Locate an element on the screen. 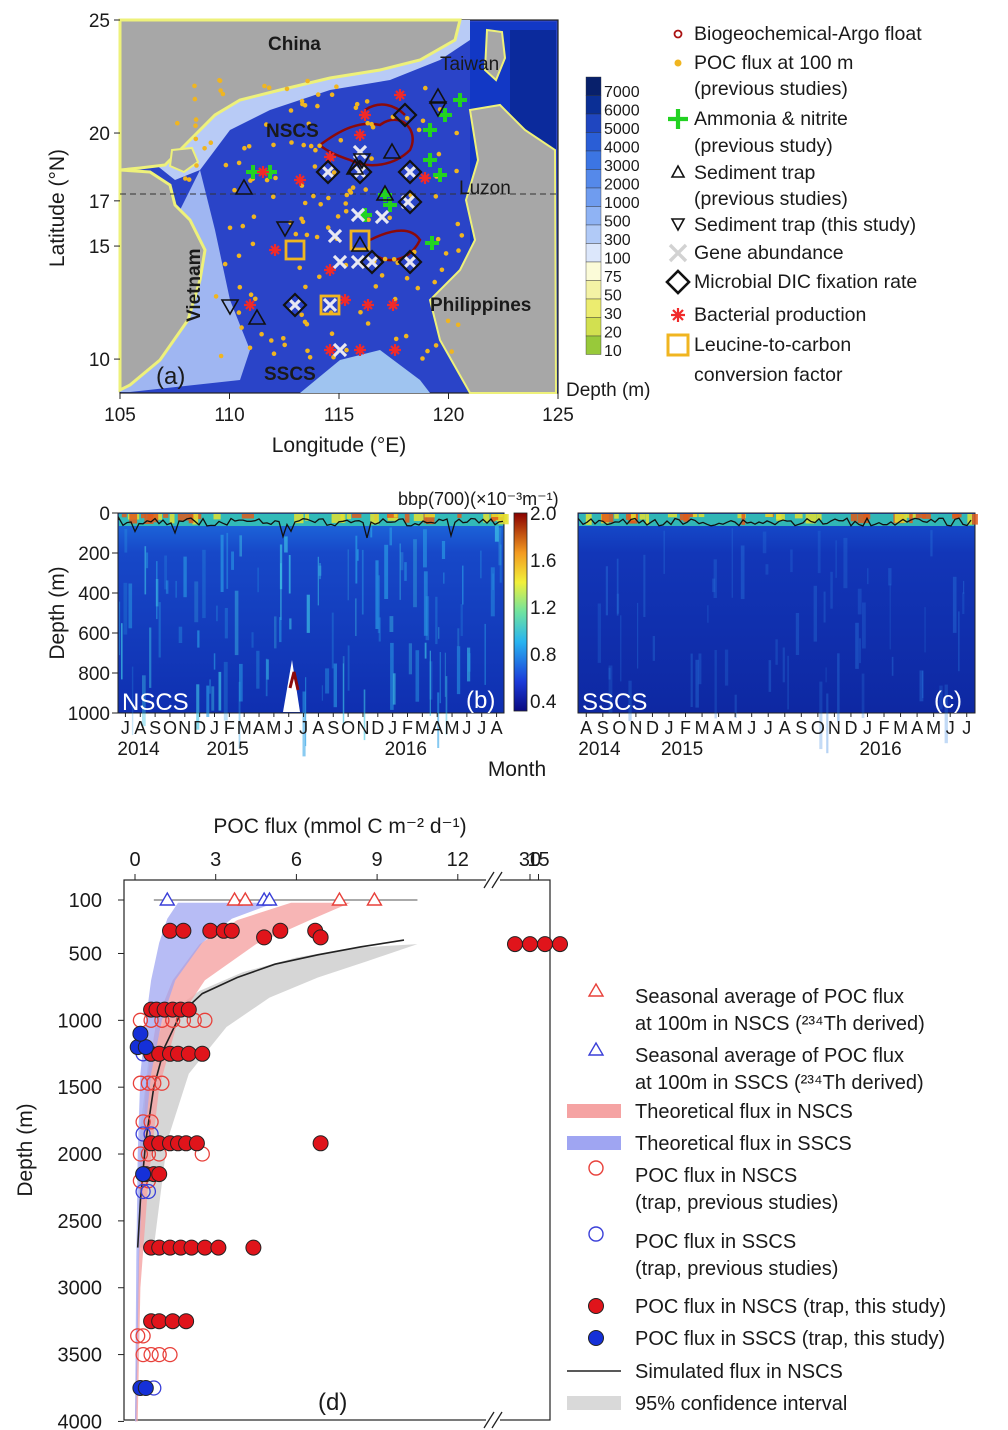 The width and height of the screenshot is (1008, 1430). bbp-colorbar-title: bbp(700)(×10⁻³m⁻¹) is located at coordinates (478, 499).